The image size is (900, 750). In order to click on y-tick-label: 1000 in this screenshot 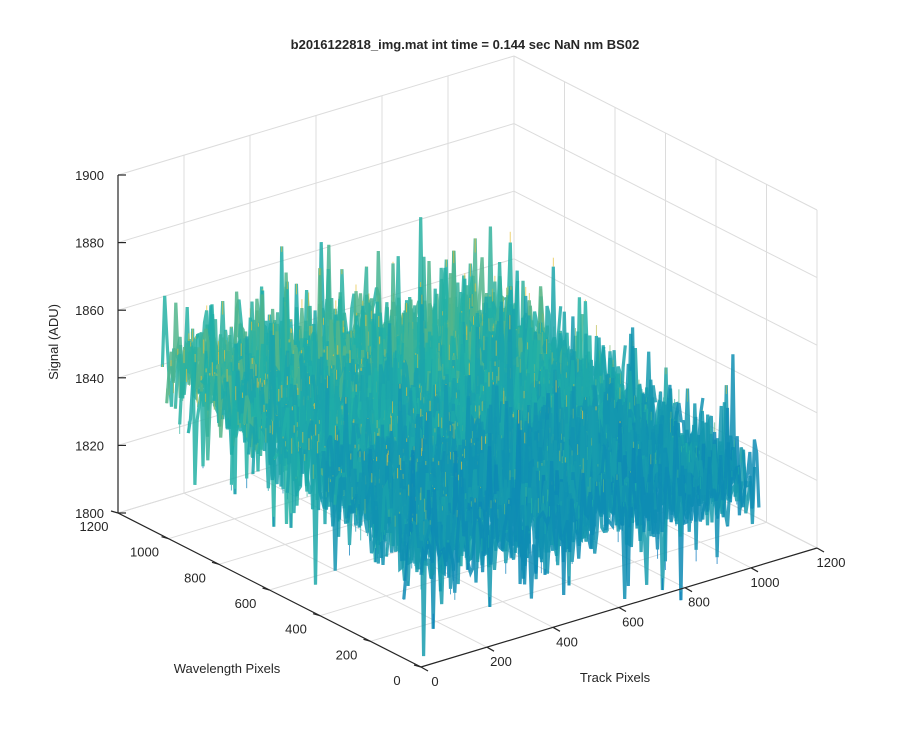, I will do `click(144, 552)`.